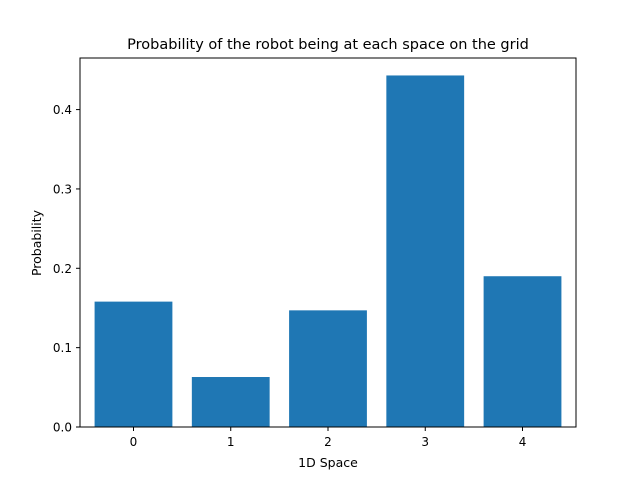 The width and height of the screenshot is (640, 480). What do you see at coordinates (328, 462) in the screenshot?
I see `x-axis-label: 1D Space` at bounding box center [328, 462].